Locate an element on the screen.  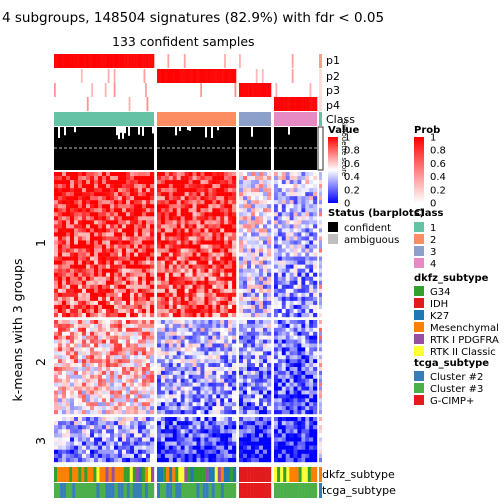
row-group-label-2: 2 is located at coordinates (40, 362).